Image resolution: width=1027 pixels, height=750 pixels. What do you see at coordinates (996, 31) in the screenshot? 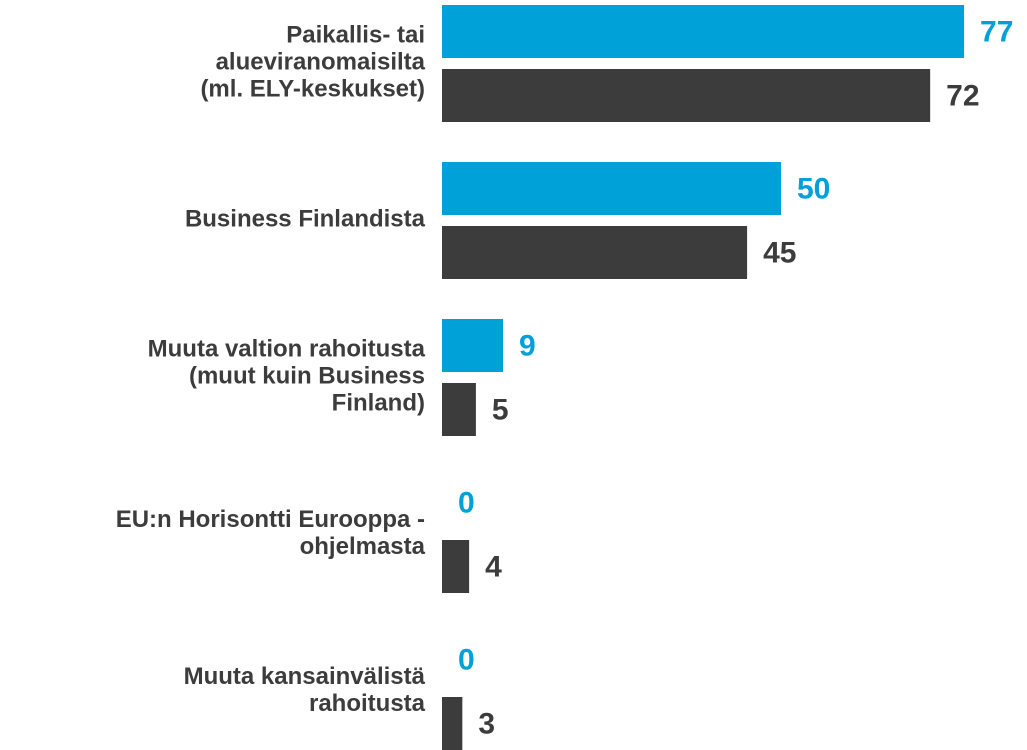
I see `value-label: 77` at bounding box center [996, 31].